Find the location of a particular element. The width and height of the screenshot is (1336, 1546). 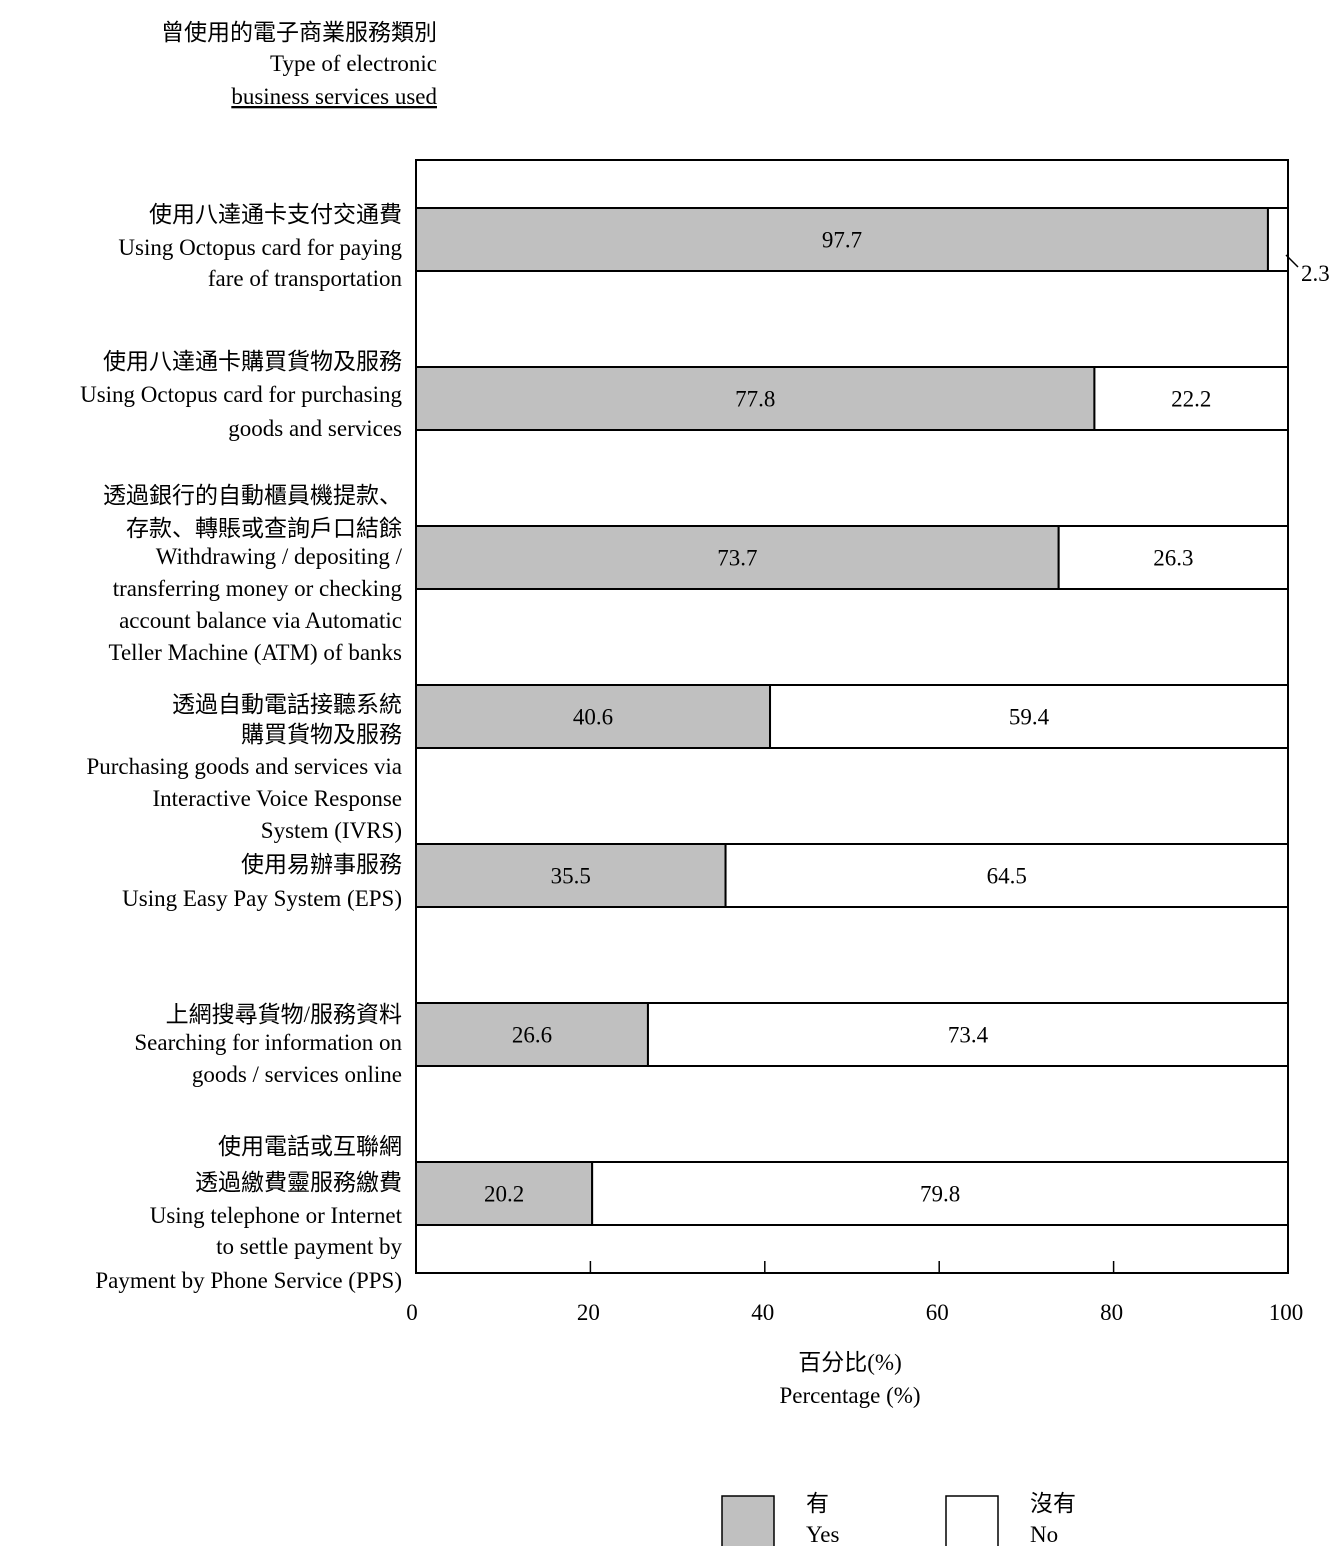

category-label-line: Using Easy Pay System (EPS) is located at coordinates (262, 898).